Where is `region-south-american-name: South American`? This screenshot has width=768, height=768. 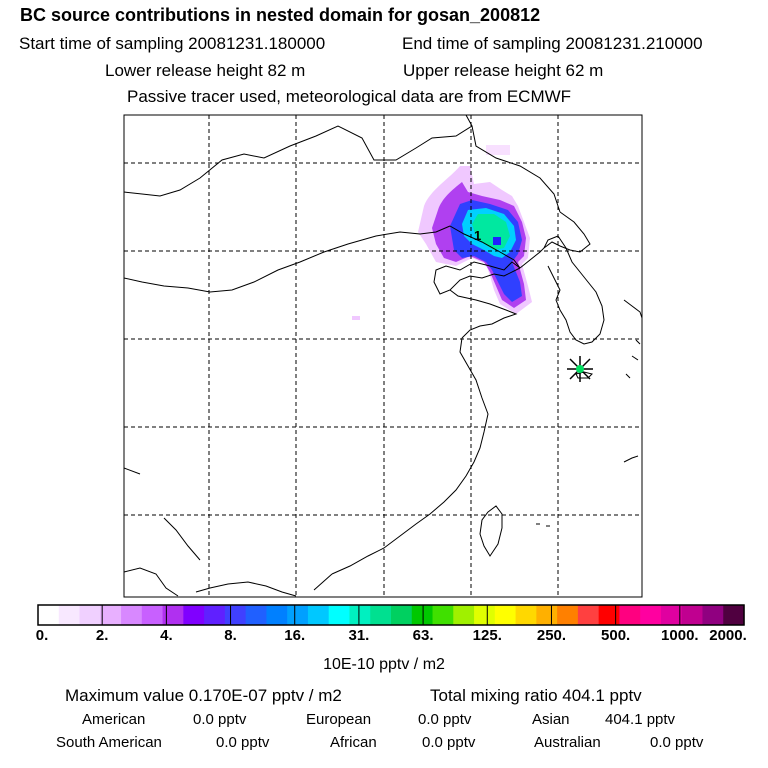
region-south-american-name: South American is located at coordinates (109, 742).